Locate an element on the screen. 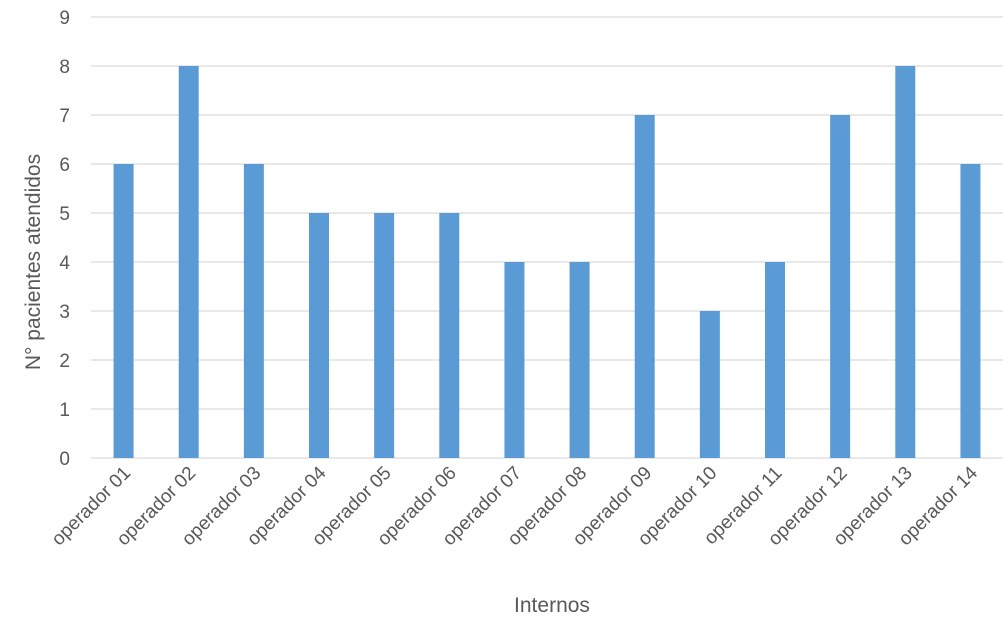  y-tick-label: 1 is located at coordinates (64, 410).